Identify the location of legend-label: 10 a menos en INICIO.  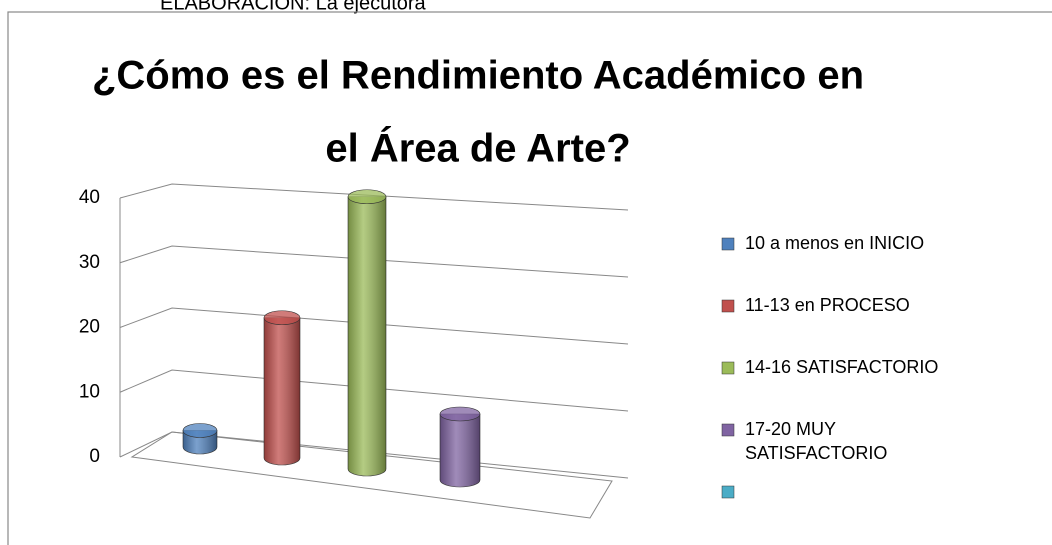
(834, 243).